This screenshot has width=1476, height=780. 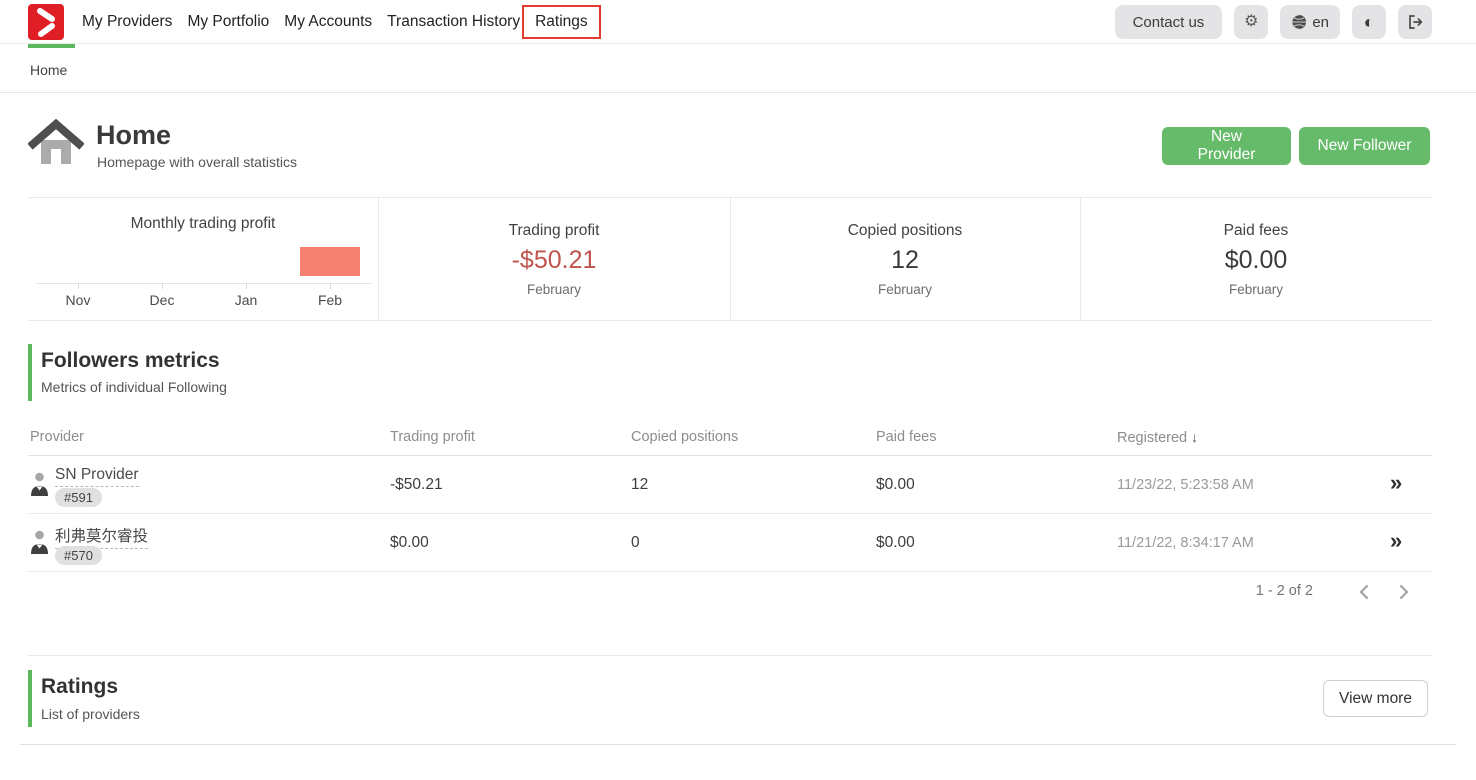 What do you see at coordinates (56, 141) in the screenshot?
I see `home-icon` at bounding box center [56, 141].